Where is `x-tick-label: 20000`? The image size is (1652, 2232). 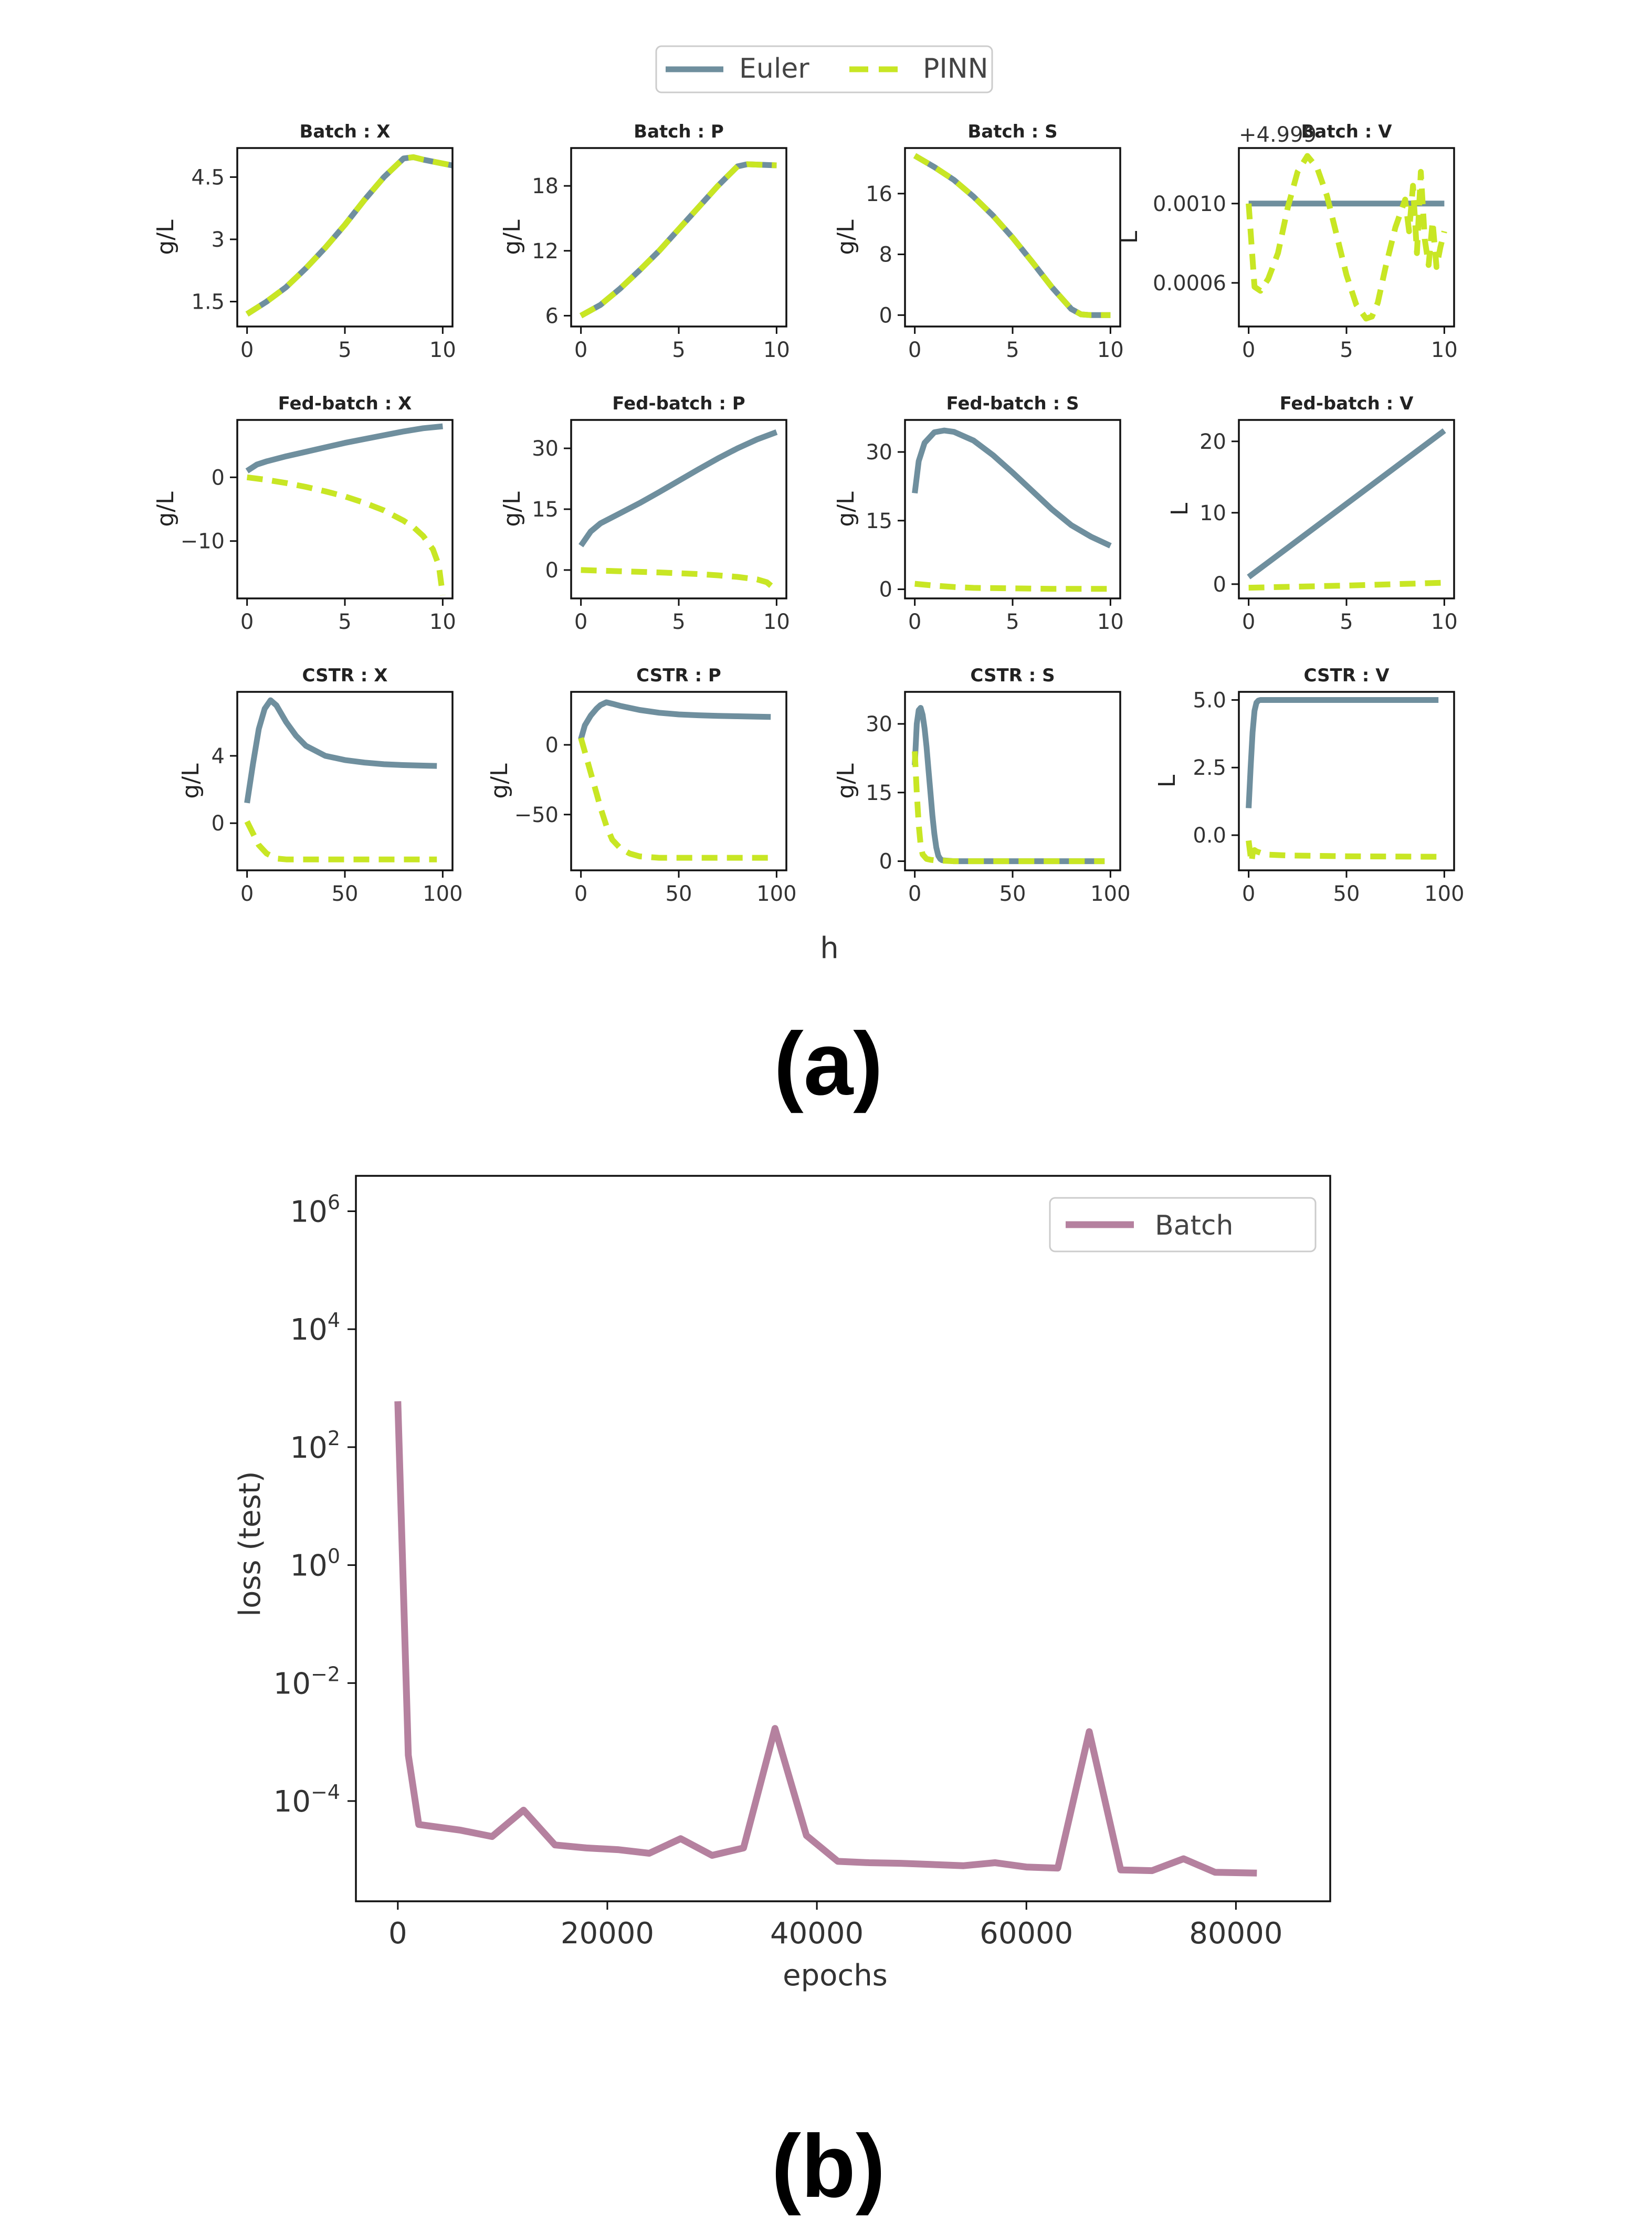 x-tick-label: 20000 is located at coordinates (607, 1934).